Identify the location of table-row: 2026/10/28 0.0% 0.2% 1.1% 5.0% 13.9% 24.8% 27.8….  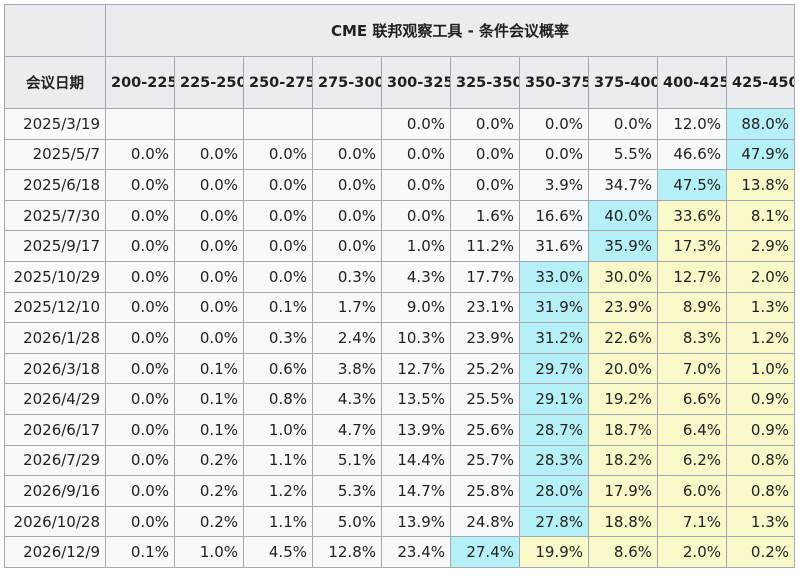
(400, 521).